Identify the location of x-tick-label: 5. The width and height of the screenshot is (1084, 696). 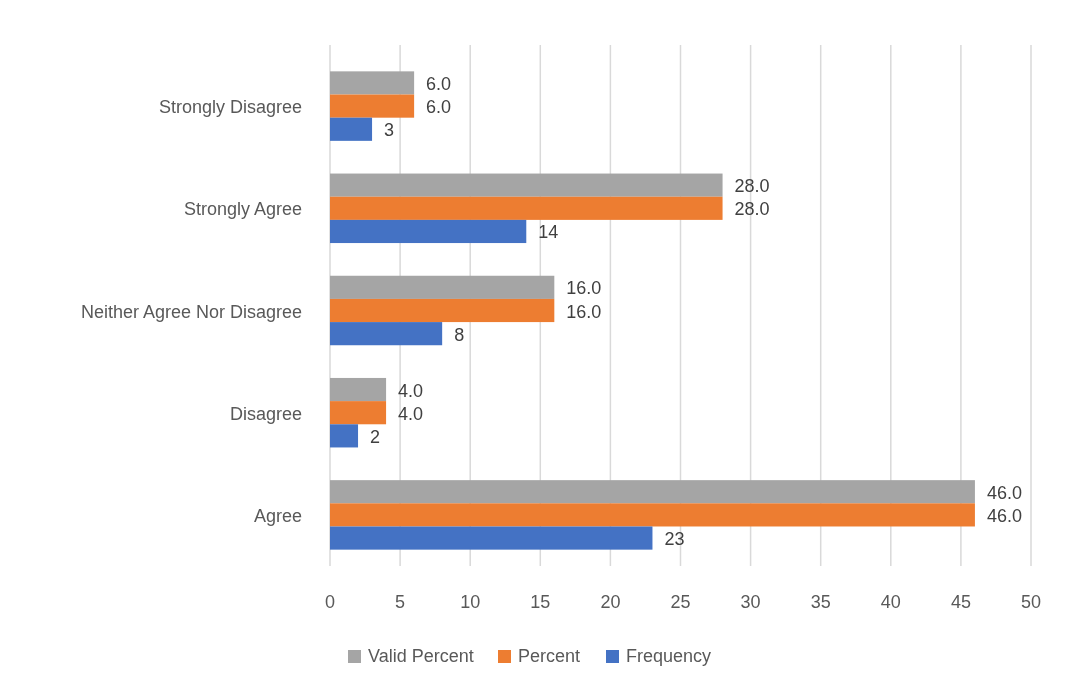
(400, 602).